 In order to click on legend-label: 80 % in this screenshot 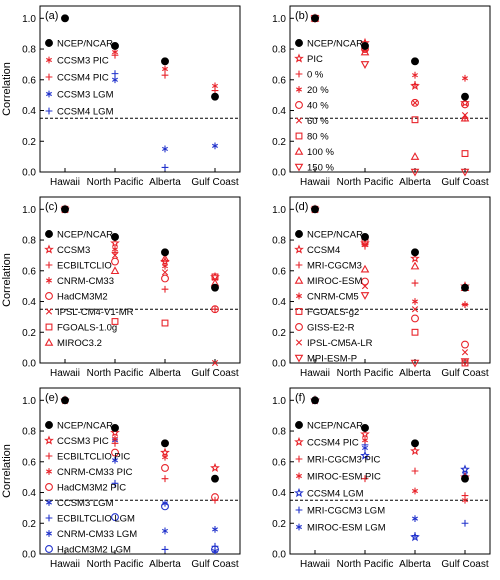, I will do `click(318, 137)`.